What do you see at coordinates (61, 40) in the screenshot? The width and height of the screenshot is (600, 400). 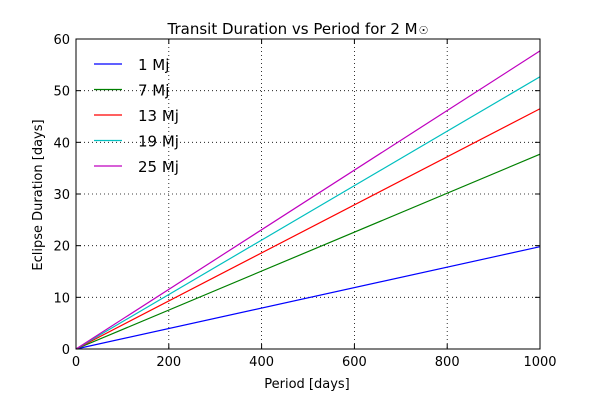 I see `y-tick-label: 60` at bounding box center [61, 40].